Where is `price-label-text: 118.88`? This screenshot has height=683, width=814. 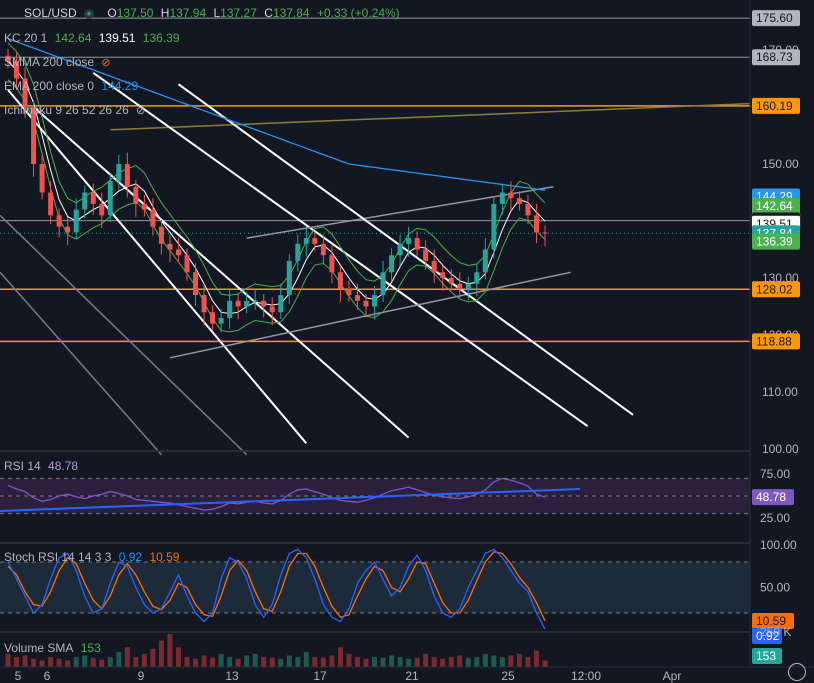
price-label-text: 118.88 is located at coordinates (774, 341).